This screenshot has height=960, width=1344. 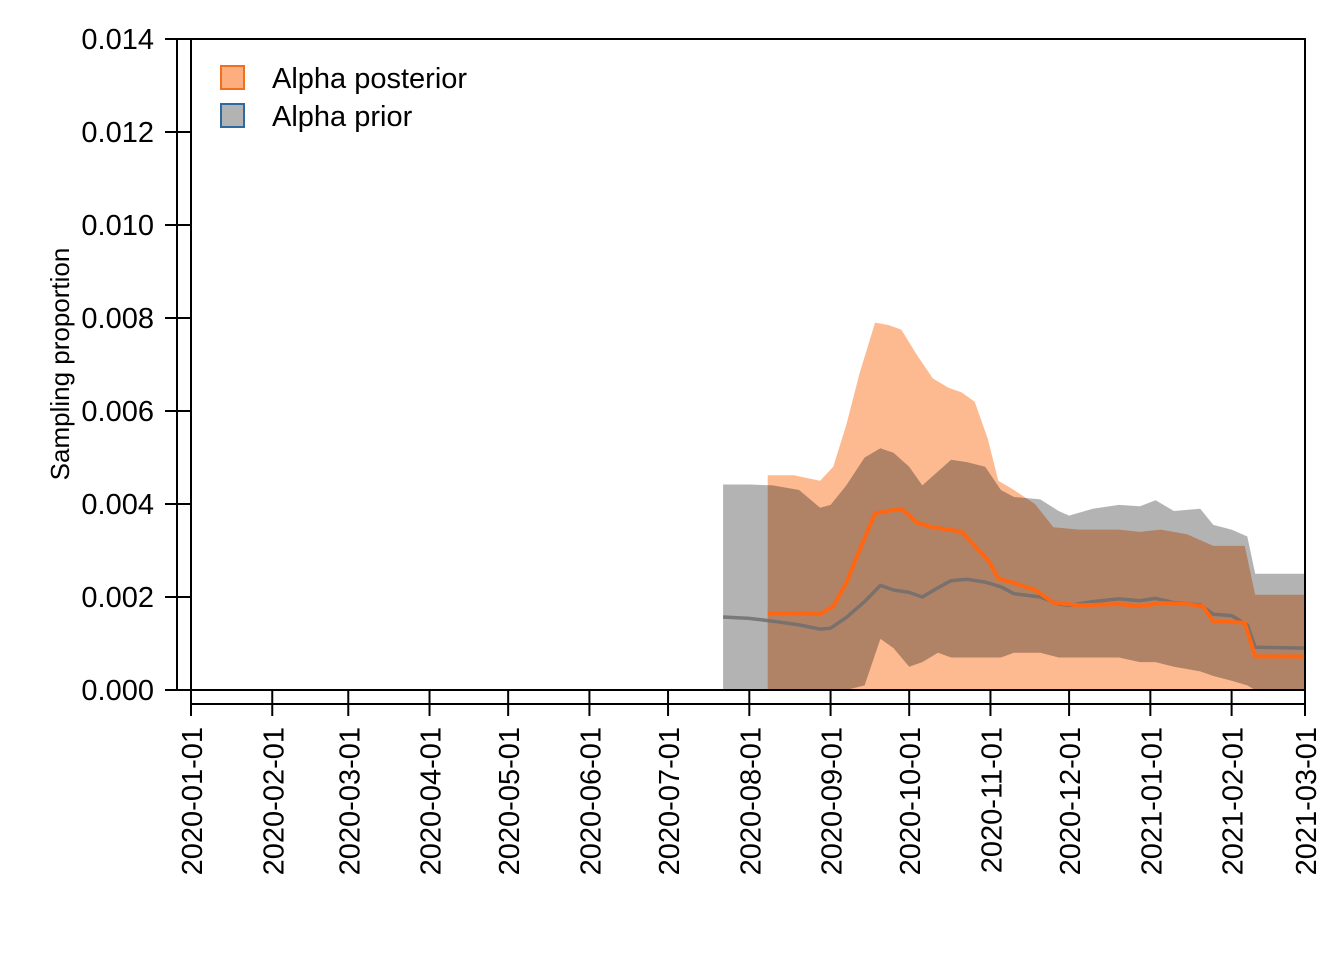 What do you see at coordinates (993, 800) in the screenshot?
I see `x-tick-label: 2020-11-01` at bounding box center [993, 800].